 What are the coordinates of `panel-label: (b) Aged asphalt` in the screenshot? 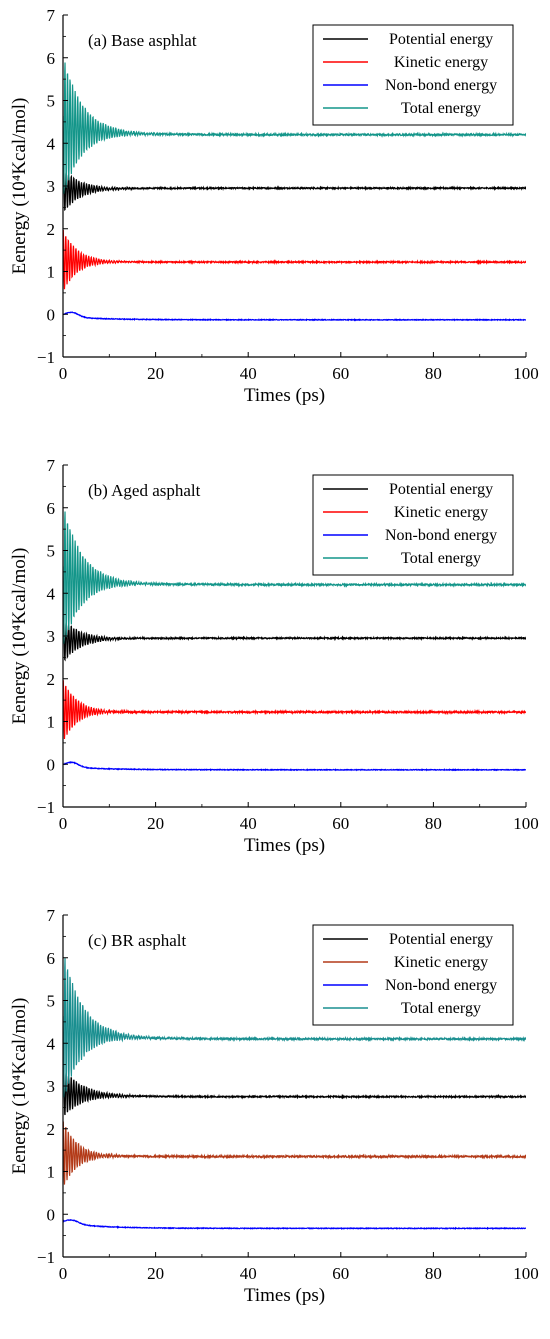 It's located at (144, 490).